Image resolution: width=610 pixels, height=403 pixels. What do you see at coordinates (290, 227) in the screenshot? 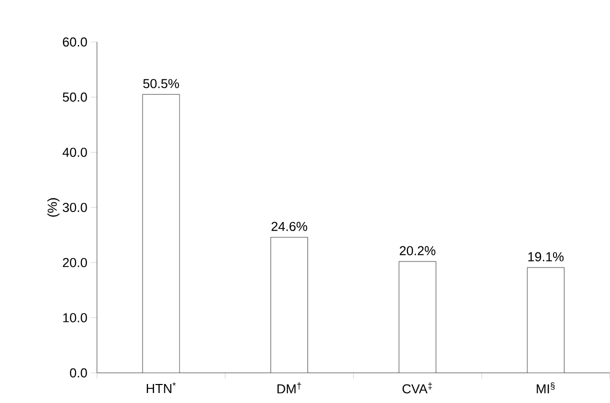
I see `data-label: 24.6%` at bounding box center [290, 227].